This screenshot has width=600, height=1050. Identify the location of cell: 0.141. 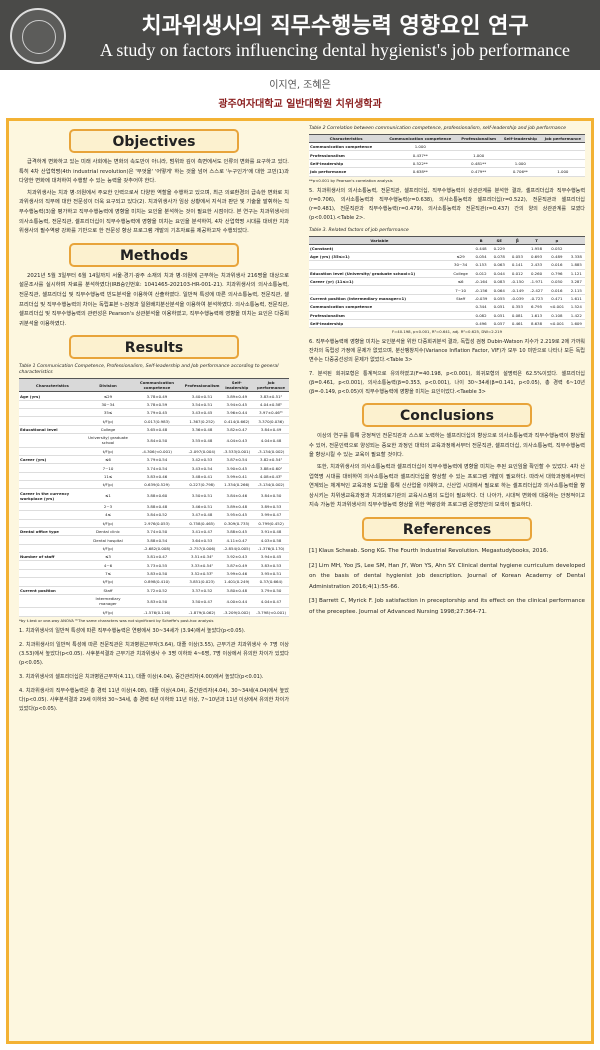
(517, 265).